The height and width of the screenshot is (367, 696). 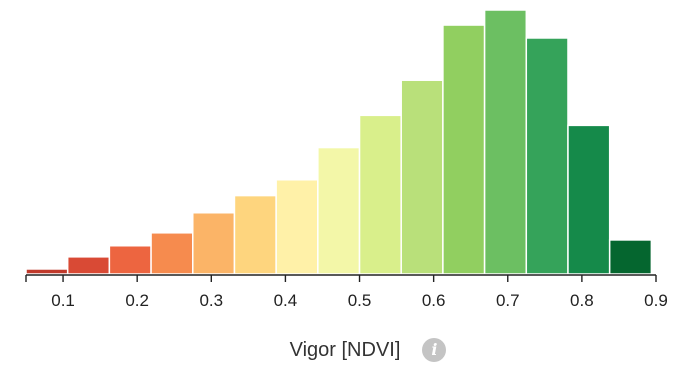 I want to click on x-axis-ticks: 0.1 0.2 0.3 0.4 0.5 0.6 0.7 0.8 0.9, so click(x=346, y=292).